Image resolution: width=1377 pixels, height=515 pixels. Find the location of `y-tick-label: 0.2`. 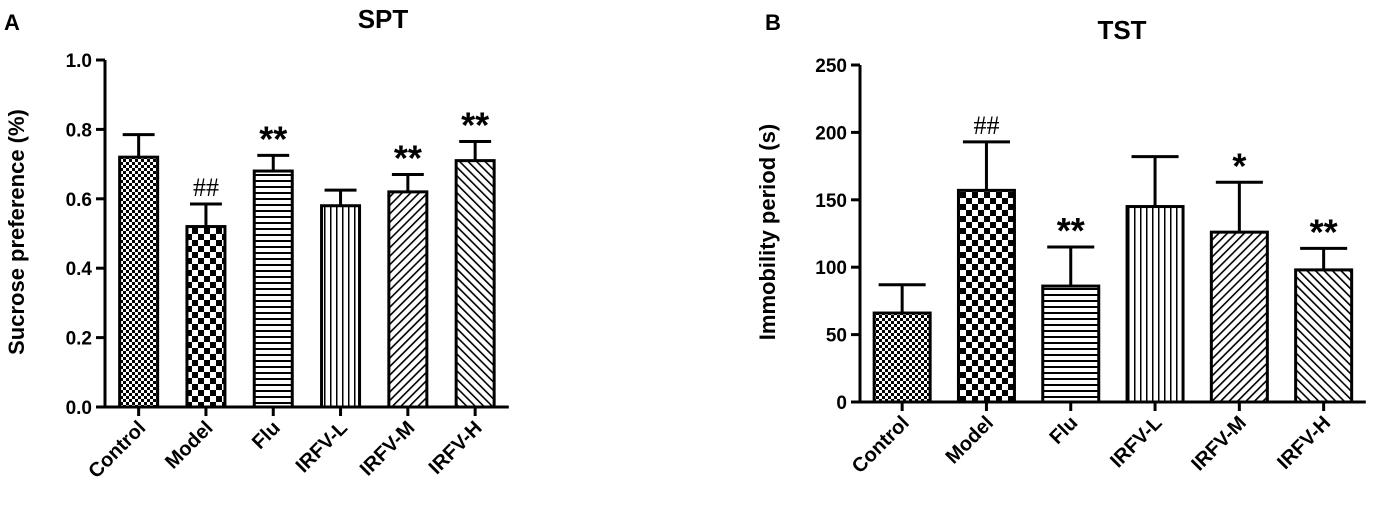

y-tick-label: 0.2 is located at coordinates (79, 339).